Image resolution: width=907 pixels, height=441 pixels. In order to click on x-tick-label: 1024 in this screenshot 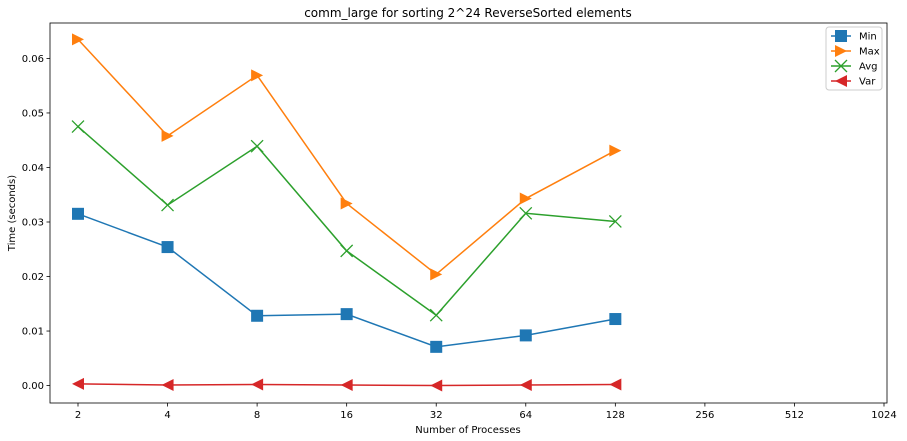, I will do `click(883, 415)`.